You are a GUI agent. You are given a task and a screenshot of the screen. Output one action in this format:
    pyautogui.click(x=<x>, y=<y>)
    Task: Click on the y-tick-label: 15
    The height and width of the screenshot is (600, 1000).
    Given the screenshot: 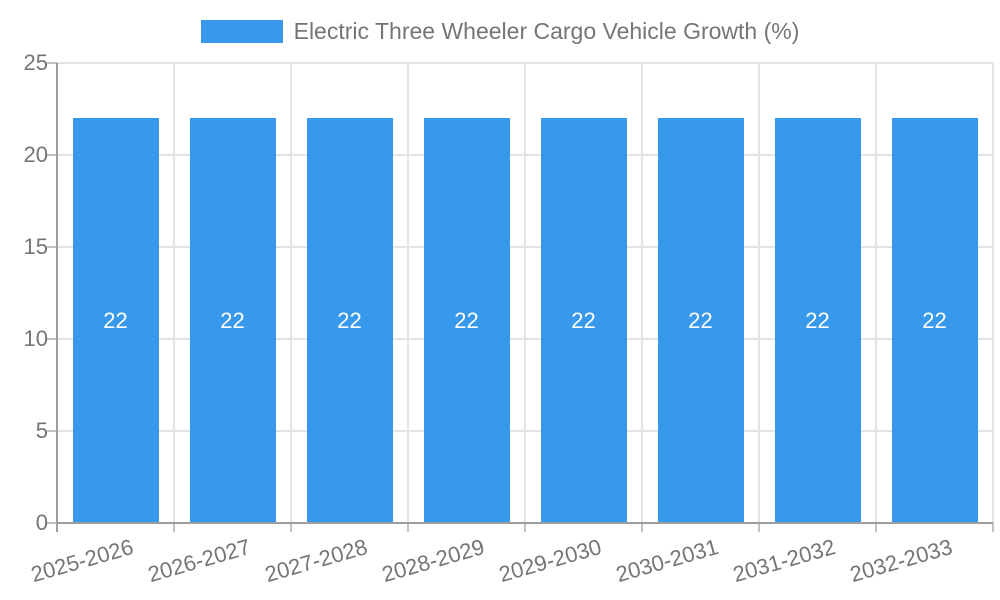 What is the action you would take?
    pyautogui.click(x=35, y=246)
    